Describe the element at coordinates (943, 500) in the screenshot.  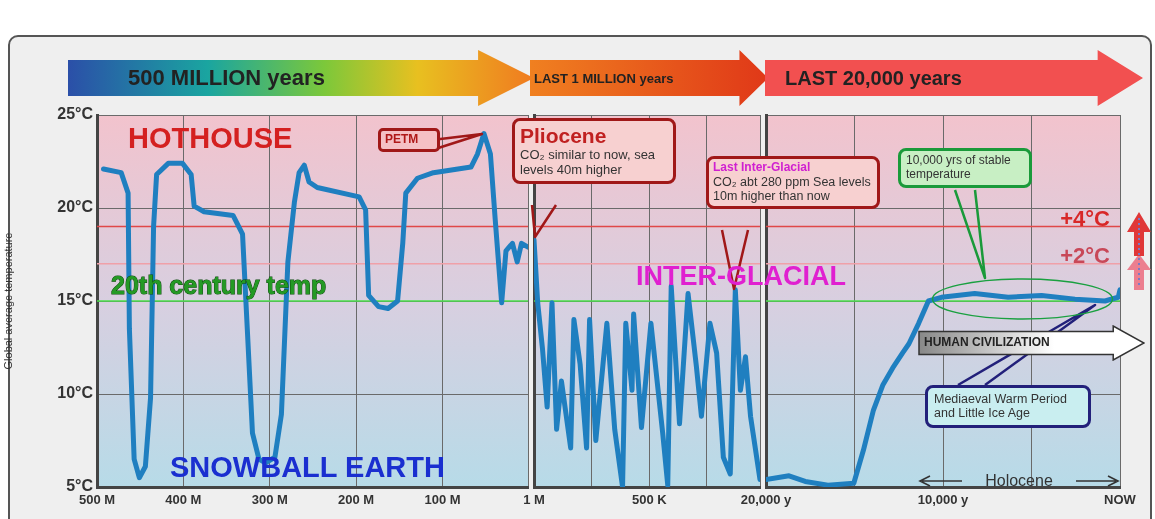
I see `x-tick-label: 10,000 y` at that location.